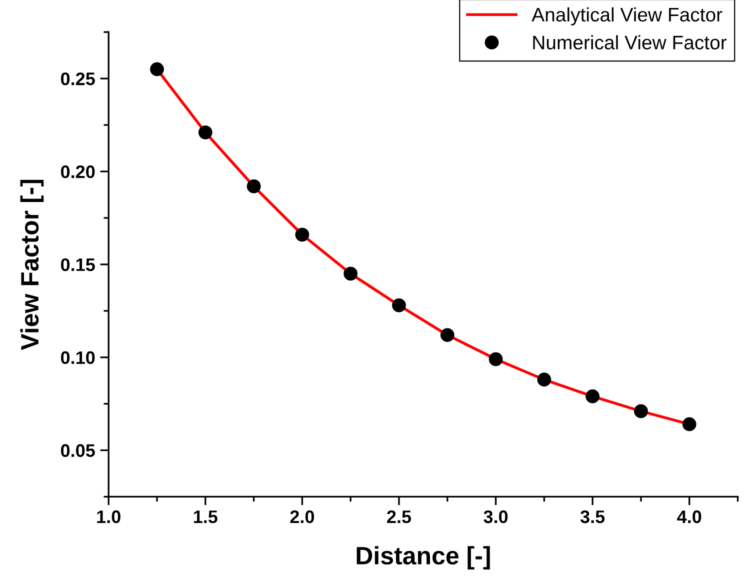 The height and width of the screenshot is (583, 749). I want to click on x-axis-title: Distance [-], so click(423, 558).